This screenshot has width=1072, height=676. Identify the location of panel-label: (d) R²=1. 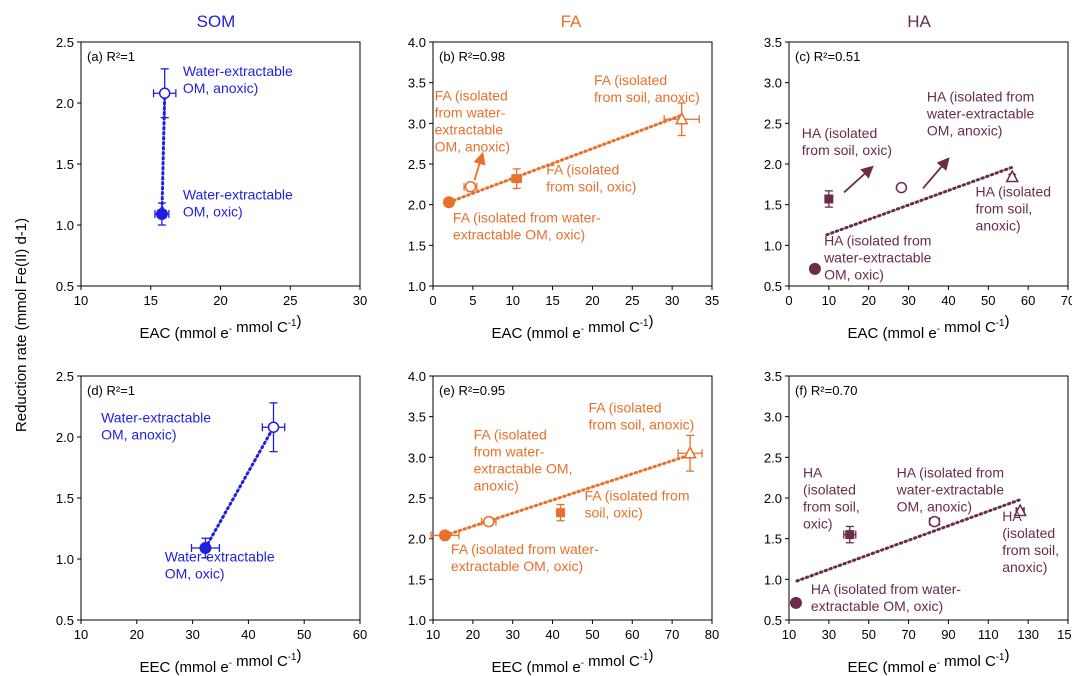
(111, 390).